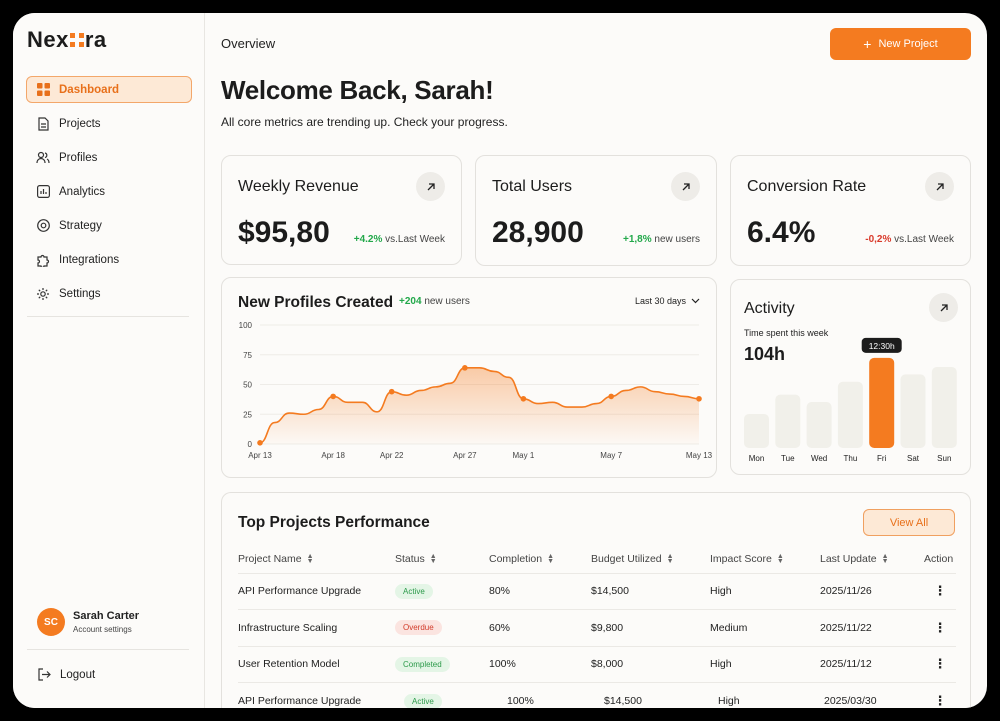 The width and height of the screenshot is (1000, 721). I want to click on date-range-select: Last 30 days, so click(667, 301).